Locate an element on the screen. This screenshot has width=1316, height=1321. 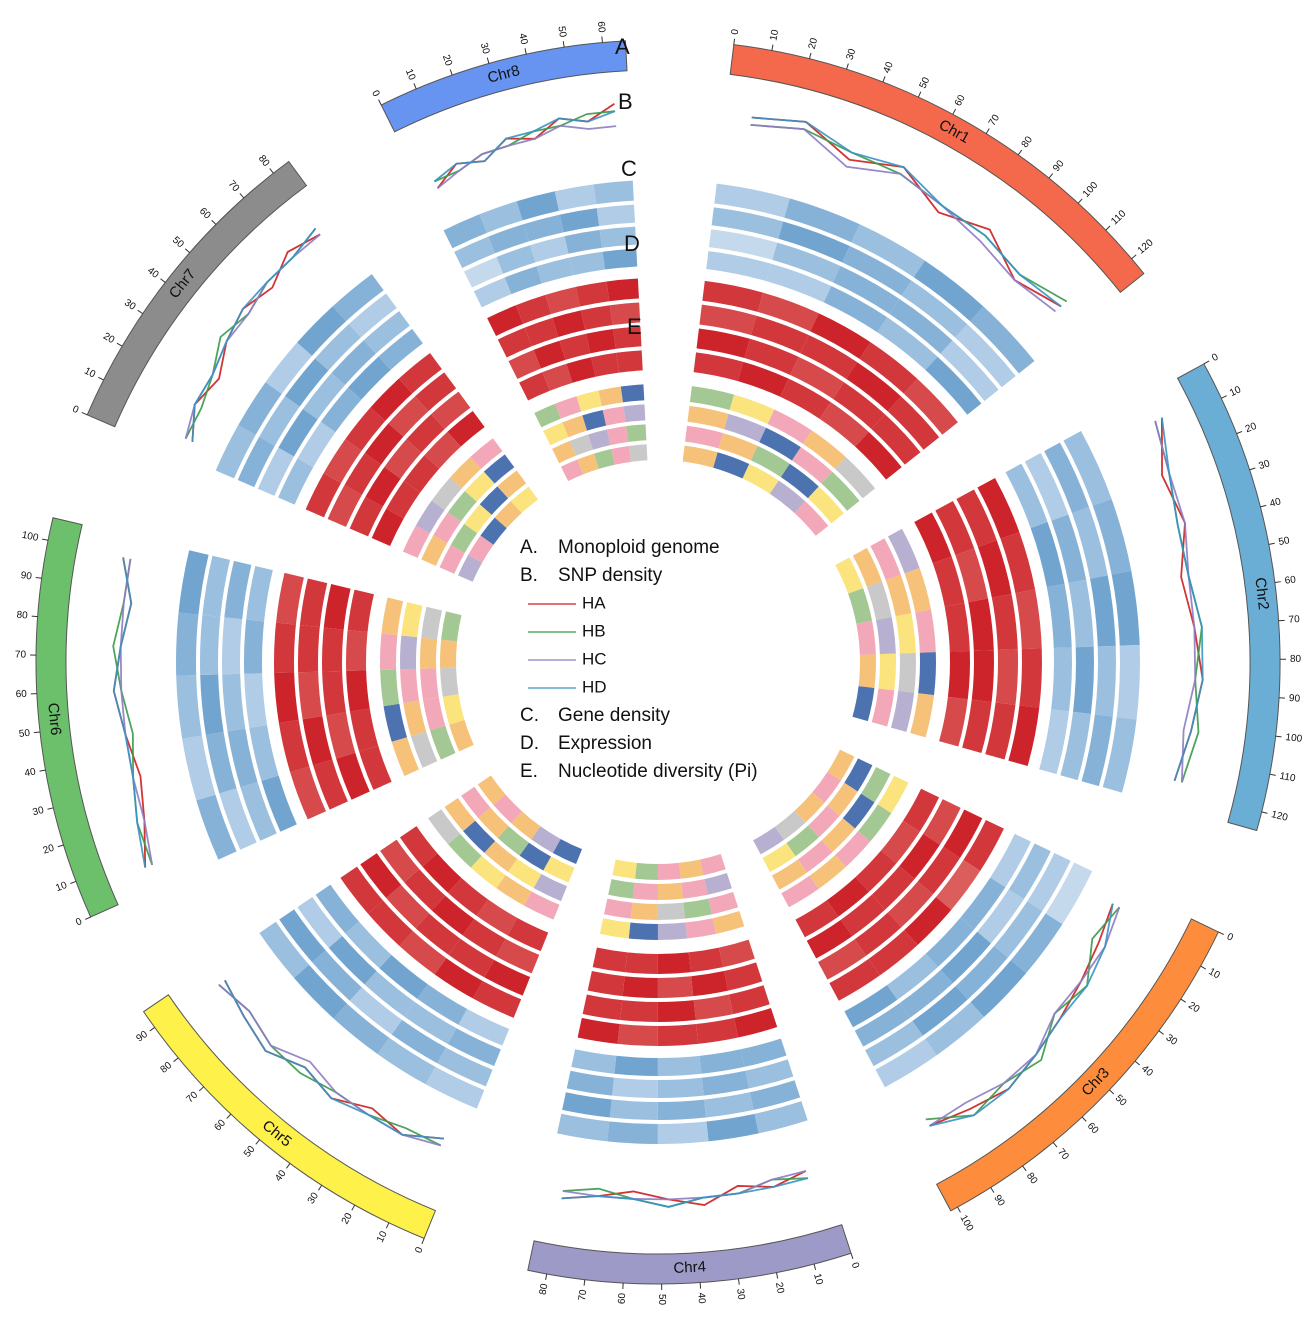
chromosome-name: Chr4 is located at coordinates (689, 1267).